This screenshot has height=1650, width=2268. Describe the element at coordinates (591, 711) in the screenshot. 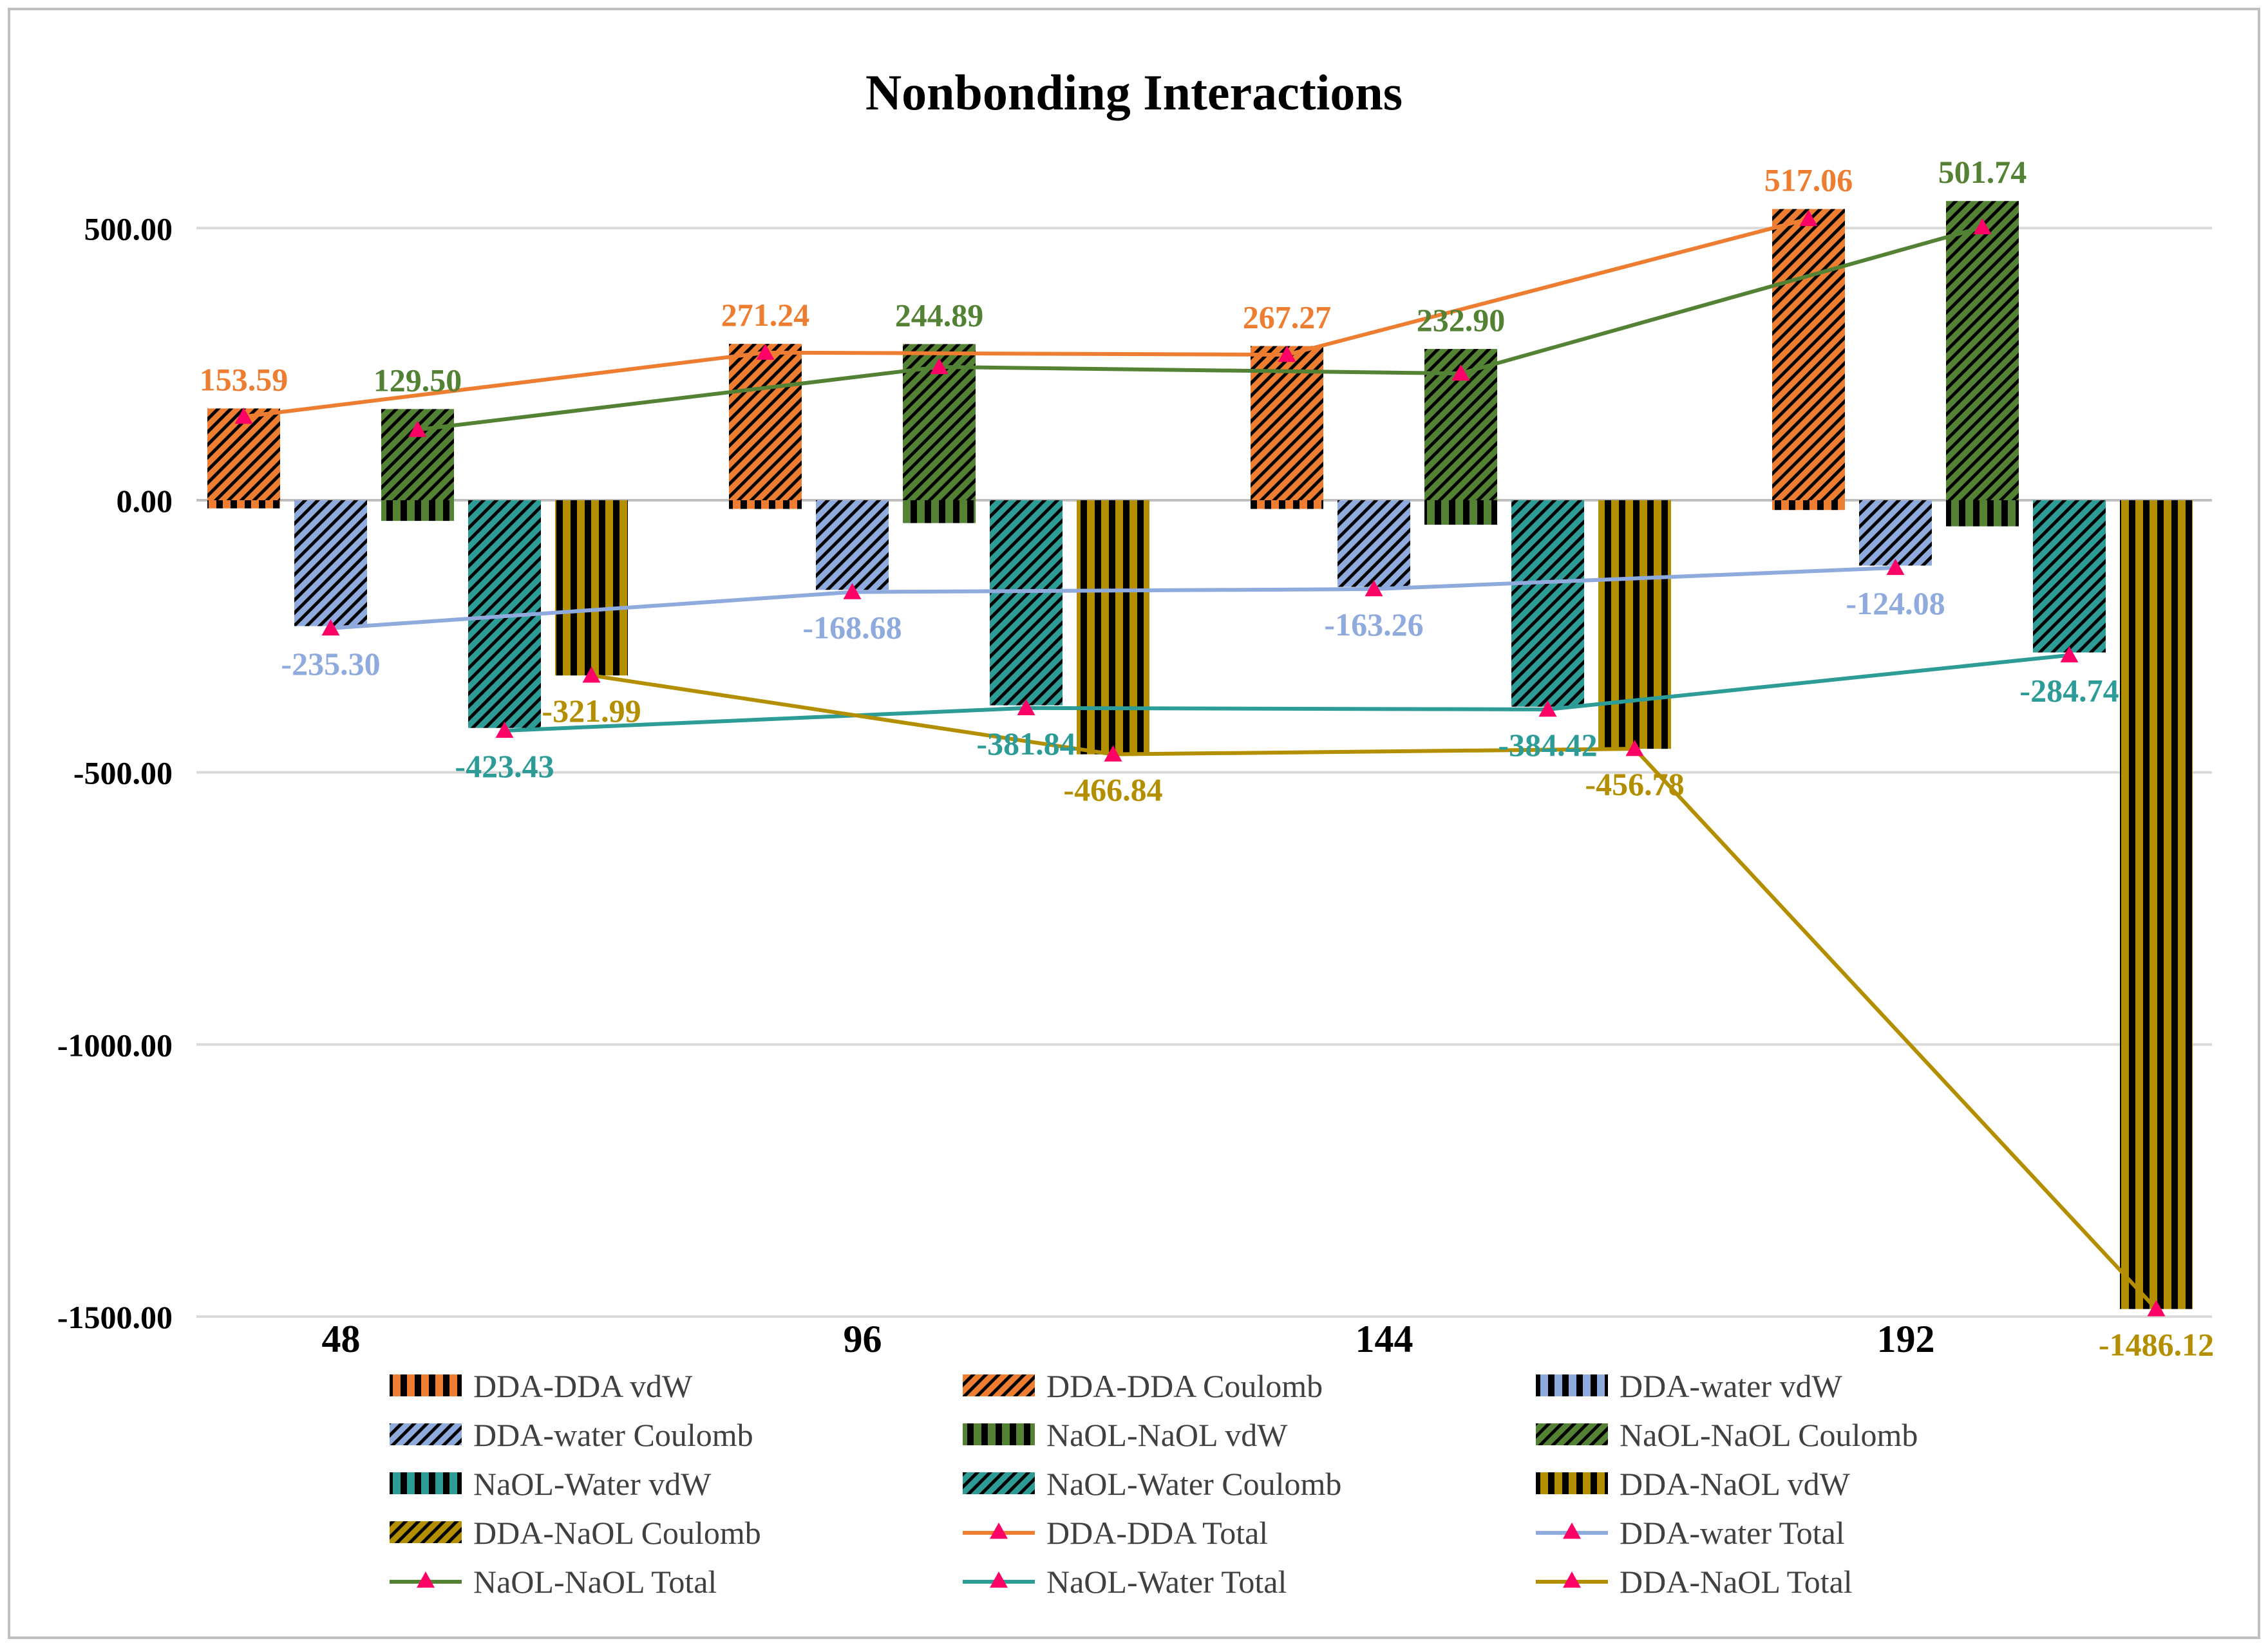

I see `data-label-dda_naol: -321.99` at that location.